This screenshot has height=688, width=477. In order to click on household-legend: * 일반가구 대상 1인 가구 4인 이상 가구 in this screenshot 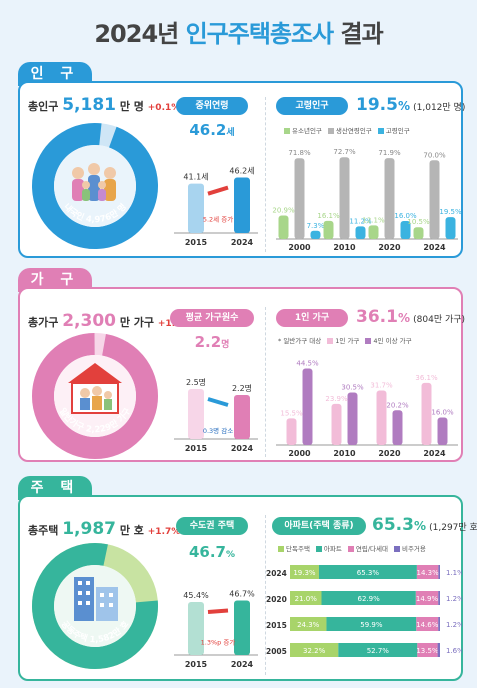, I will do `click(345, 340)`.